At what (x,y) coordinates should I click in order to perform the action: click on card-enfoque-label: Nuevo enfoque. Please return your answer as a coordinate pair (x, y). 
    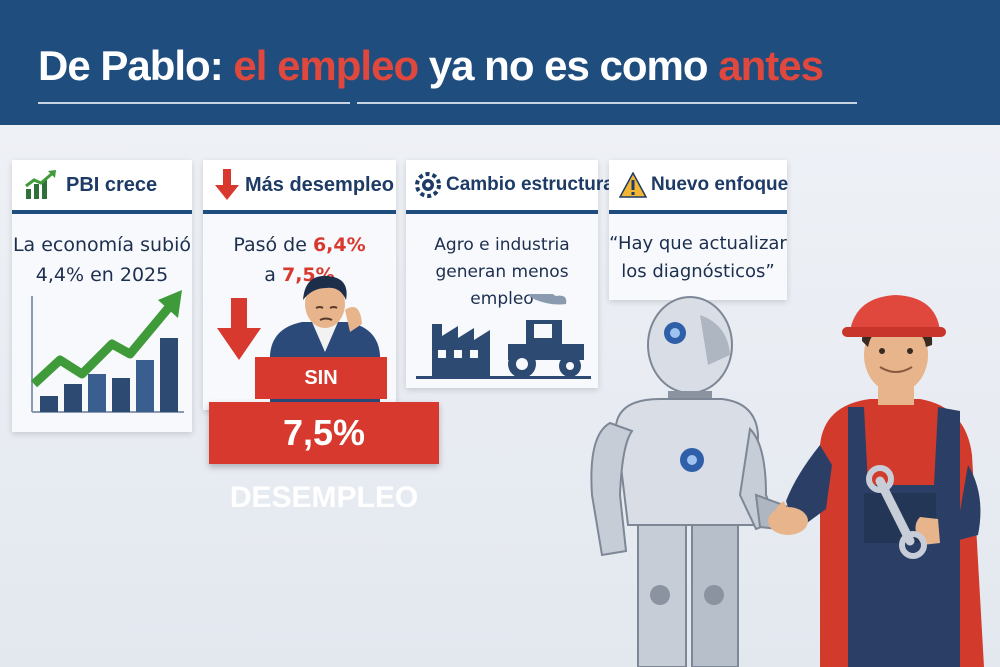
    Looking at the image, I should click on (720, 184).